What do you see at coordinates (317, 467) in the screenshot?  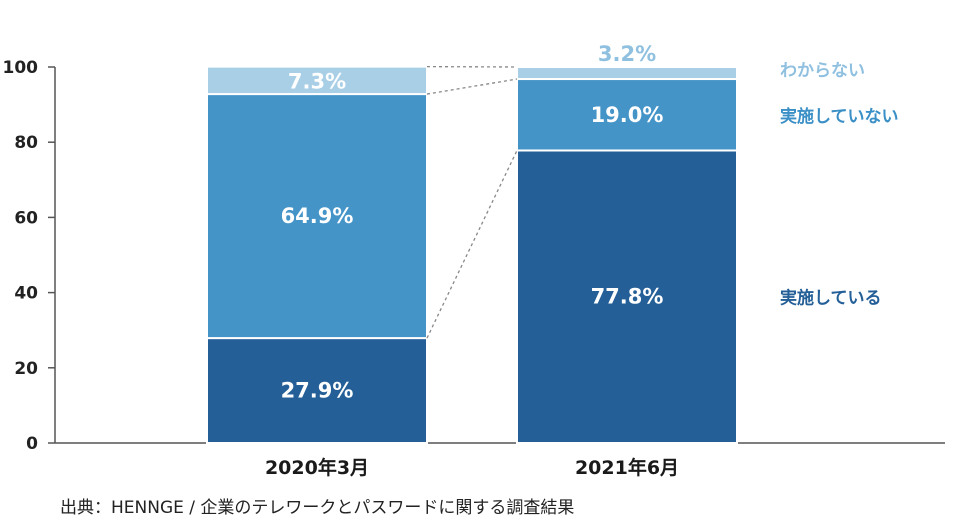 I see `x-category-label: 2020年3月` at bounding box center [317, 467].